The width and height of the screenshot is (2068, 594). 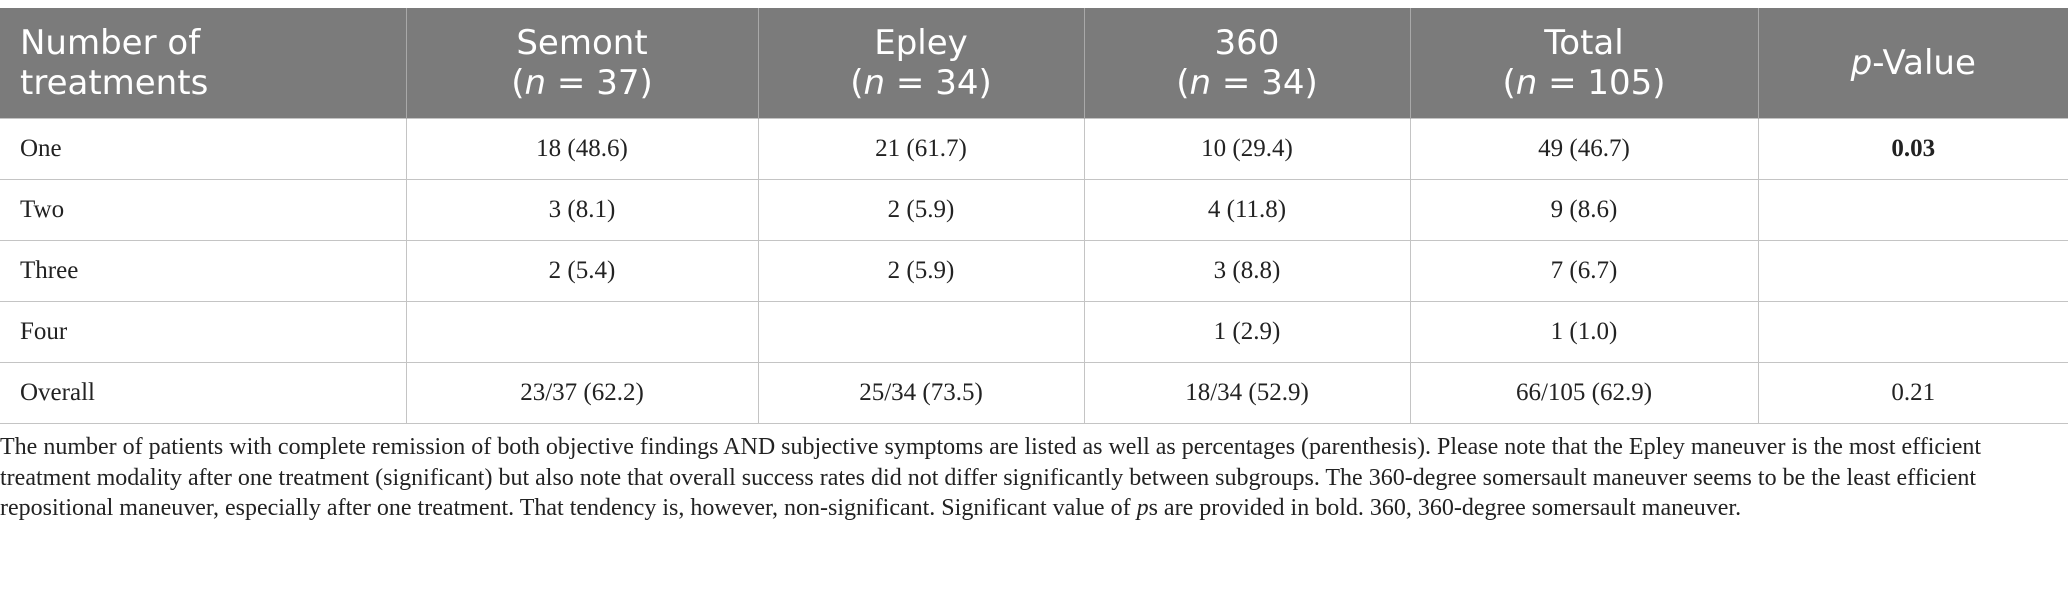 I want to click on cell-total: 49 (46.7), so click(x=1584, y=148).